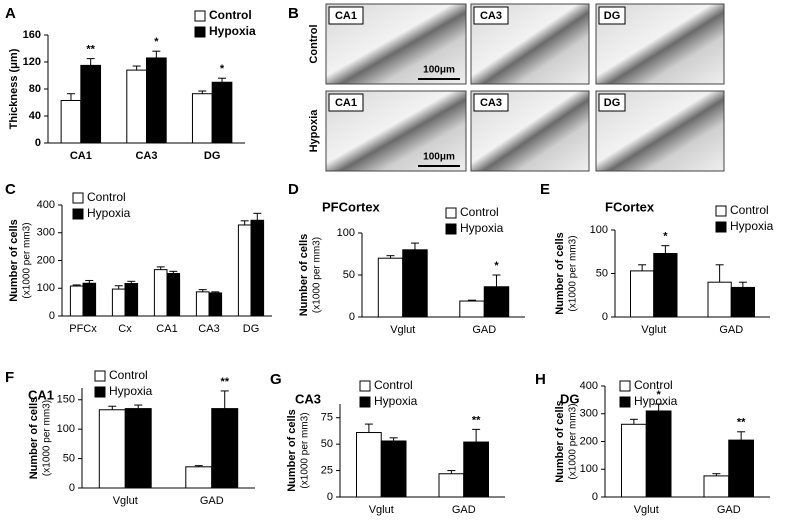 The image size is (785, 532). What do you see at coordinates (212, 156) in the screenshot?
I see `x-tick-label: DG` at bounding box center [212, 156].